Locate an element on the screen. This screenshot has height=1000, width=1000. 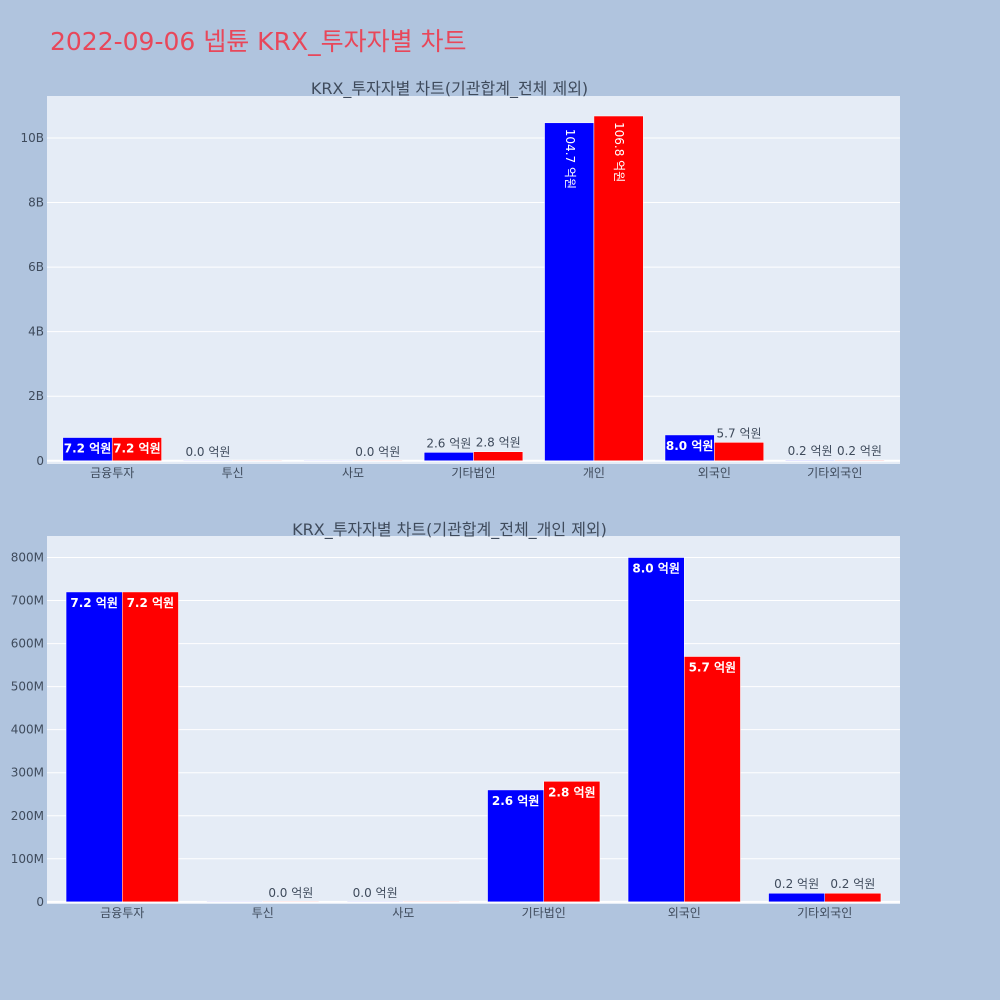
y-tick-label: 4B is located at coordinates (36, 332).